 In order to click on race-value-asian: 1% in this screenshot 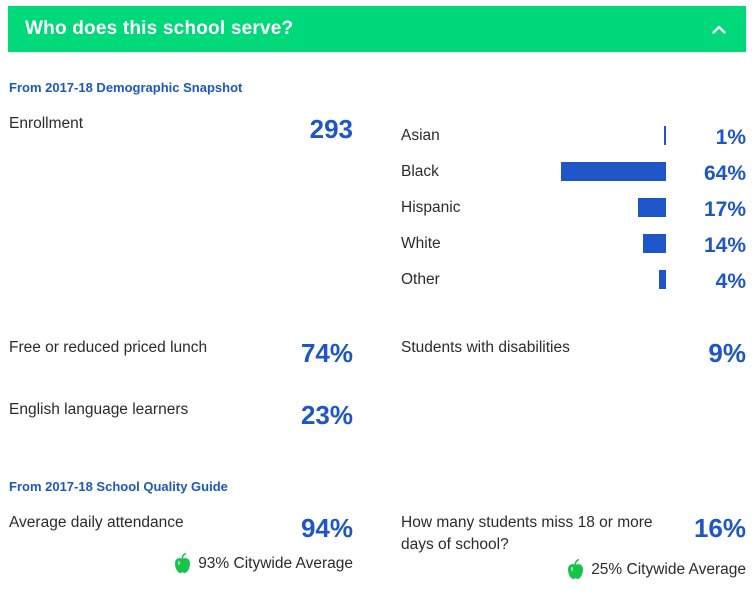, I will do `click(730, 137)`.